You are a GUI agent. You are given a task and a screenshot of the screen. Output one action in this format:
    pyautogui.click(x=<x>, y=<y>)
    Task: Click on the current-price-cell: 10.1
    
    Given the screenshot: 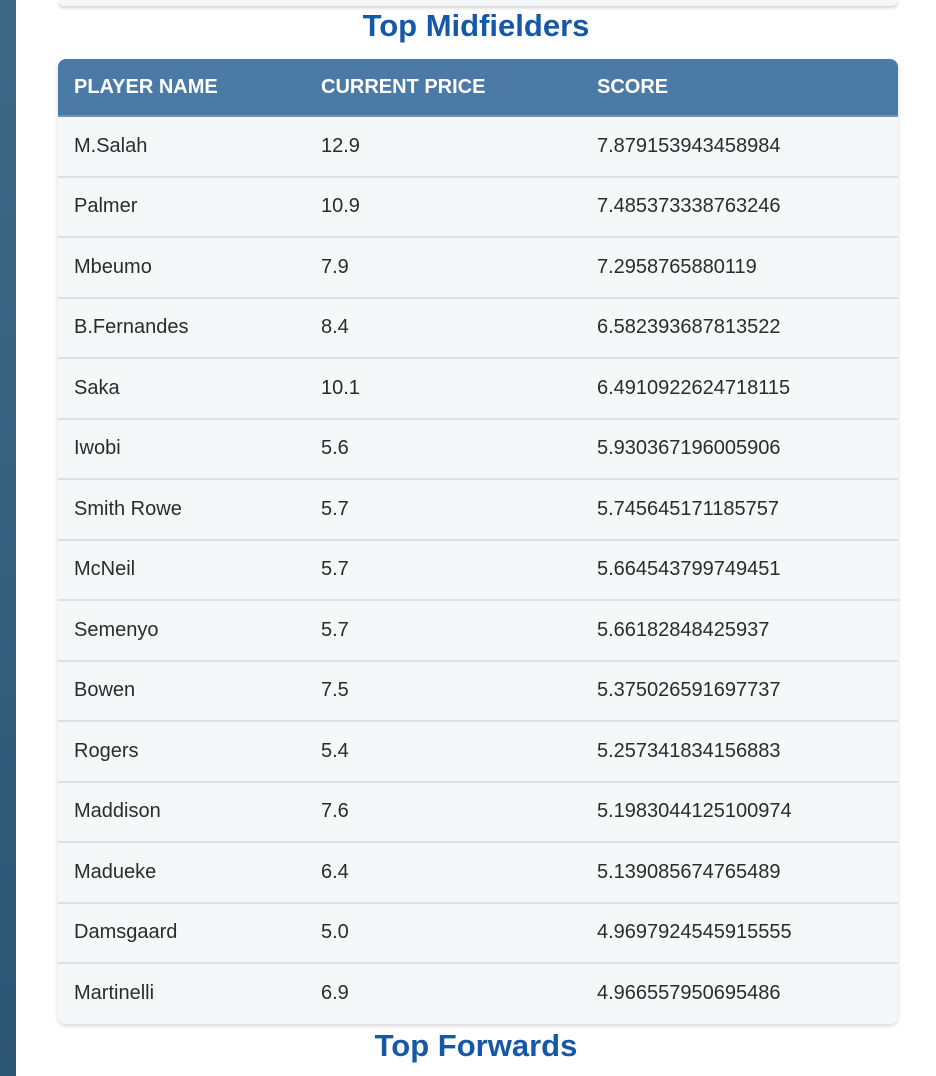 What is the action you would take?
    pyautogui.click(x=443, y=388)
    